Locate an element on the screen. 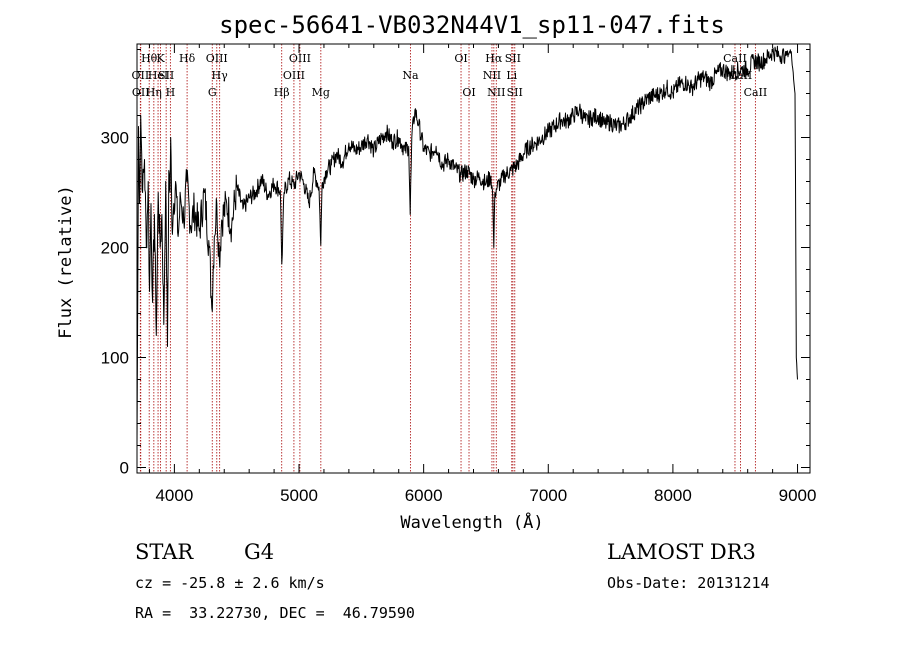  spectral-line-label-15: Mg is located at coordinates (321, 92).